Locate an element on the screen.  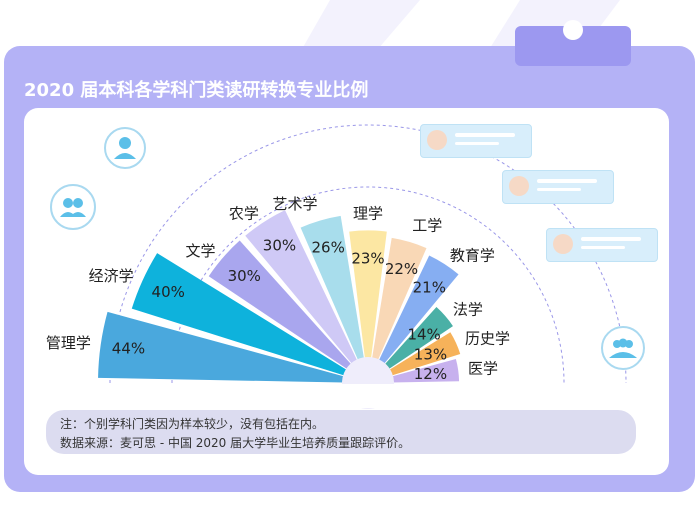
category-label: 法学 is located at coordinates (468, 309).